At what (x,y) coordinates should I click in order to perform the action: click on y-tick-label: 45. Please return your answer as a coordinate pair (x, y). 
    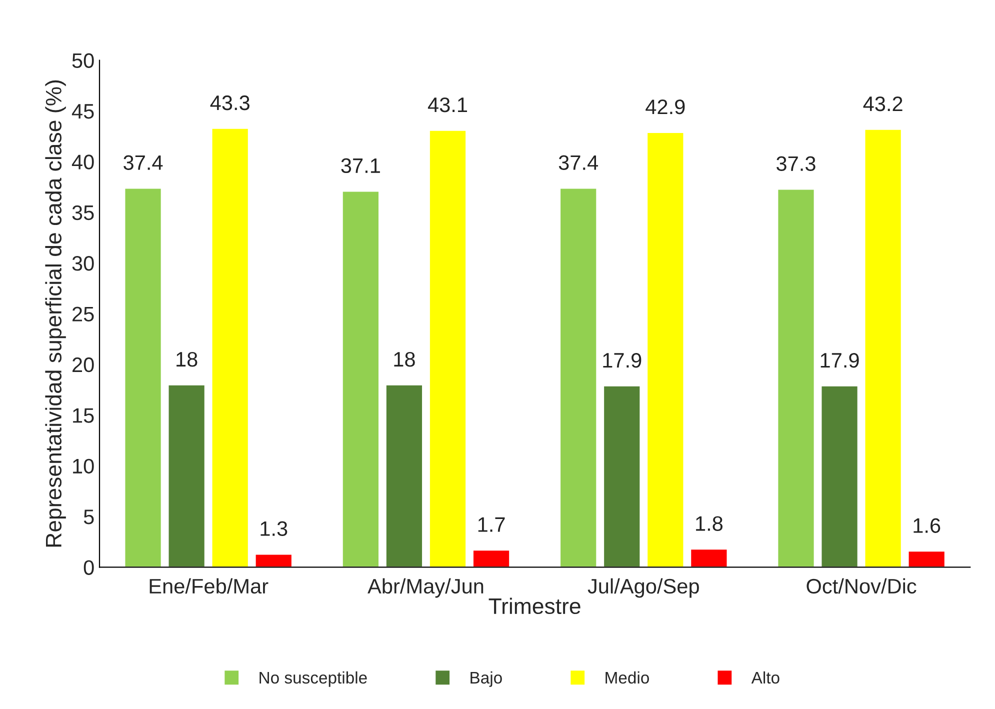
    Looking at the image, I should click on (83, 111).